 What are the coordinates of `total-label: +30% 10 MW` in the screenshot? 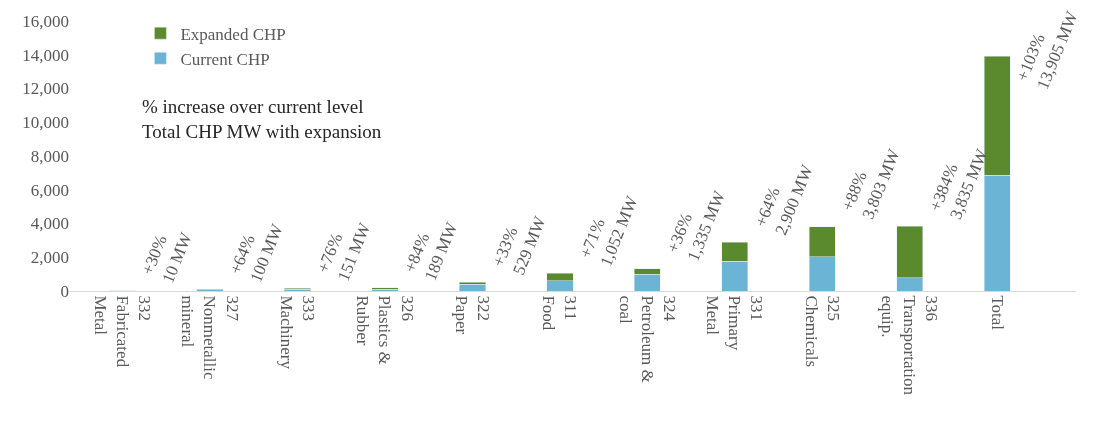 It's located at (166, 257).